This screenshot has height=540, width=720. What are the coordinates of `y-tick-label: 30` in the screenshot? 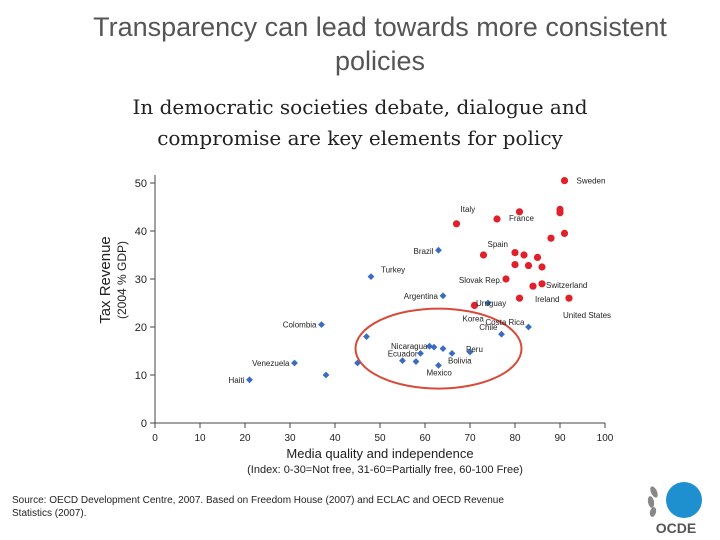 It's located at (141, 280).